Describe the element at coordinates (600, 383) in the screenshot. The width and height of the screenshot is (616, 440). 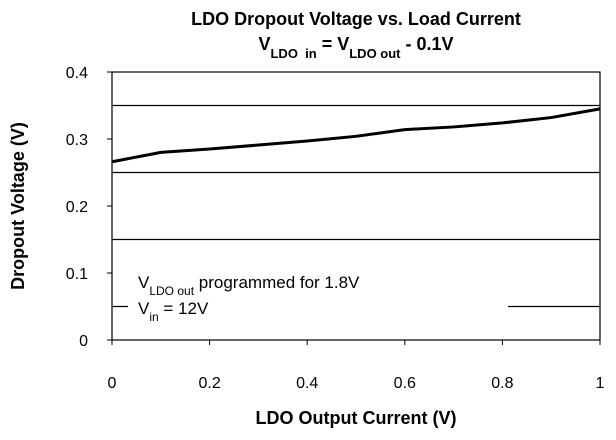
I see `x-tick-label: 1` at that location.